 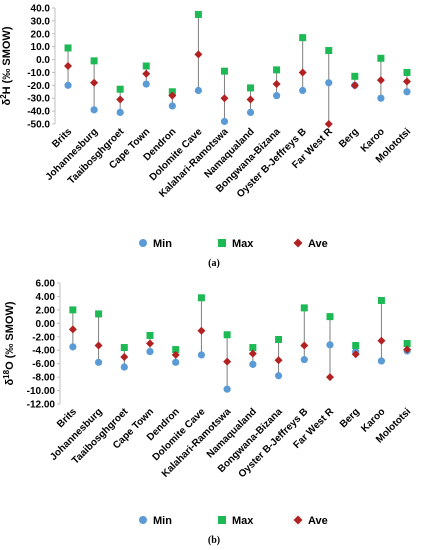 I want to click on y-tick-label: 10.0, so click(x=41, y=47).